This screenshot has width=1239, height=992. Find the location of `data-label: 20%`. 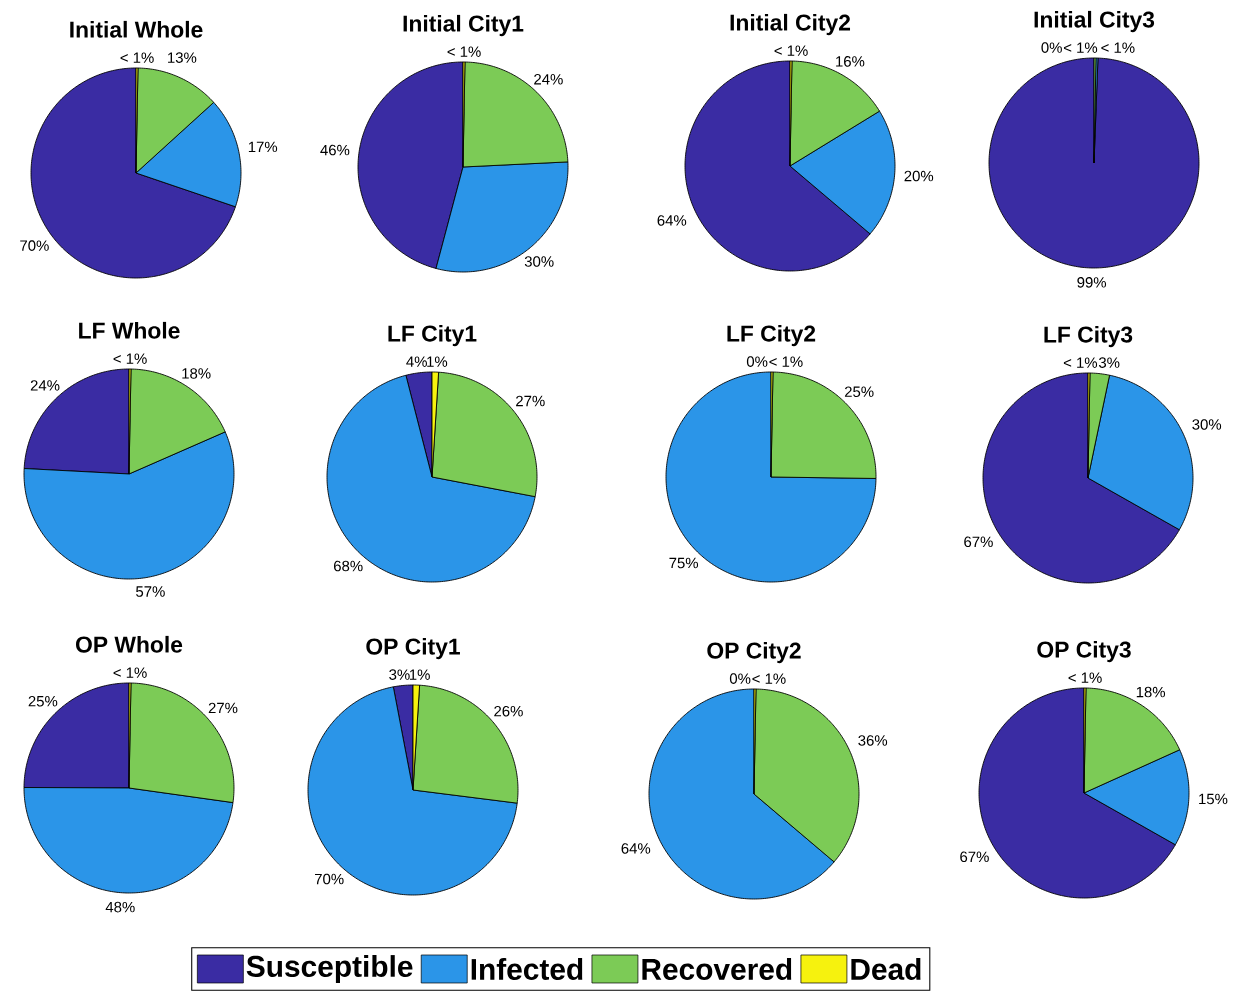

data-label: 20% is located at coordinates (919, 176).